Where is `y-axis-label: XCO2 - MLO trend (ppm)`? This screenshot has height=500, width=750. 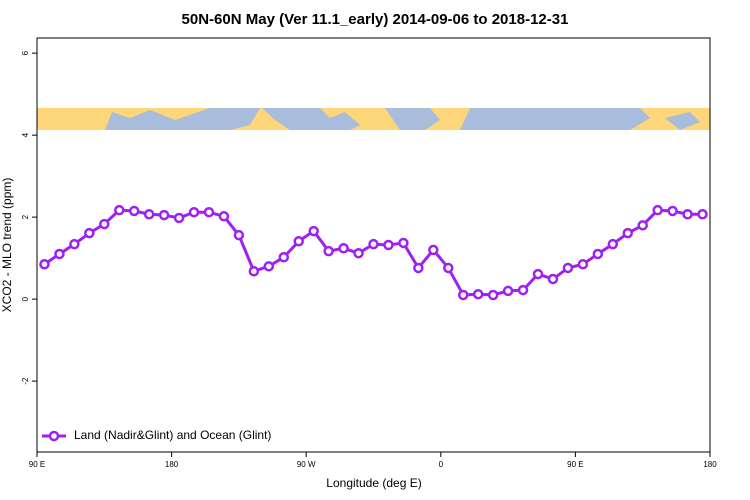 y-axis-label: XCO2 - MLO trend (ppm) is located at coordinates (7, 245).